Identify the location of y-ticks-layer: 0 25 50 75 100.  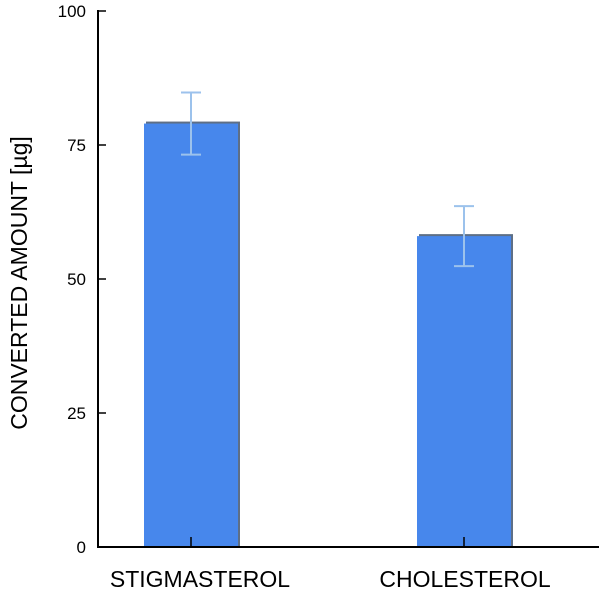
(82, 279).